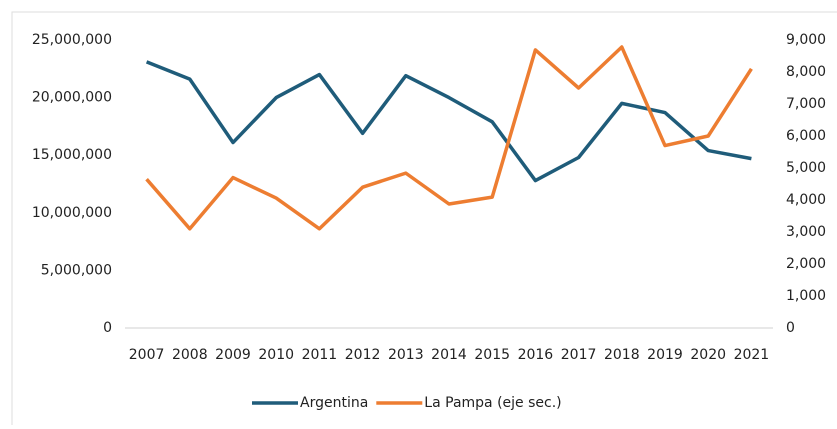  I want to click on x-tick-label: 2009, so click(233, 355).